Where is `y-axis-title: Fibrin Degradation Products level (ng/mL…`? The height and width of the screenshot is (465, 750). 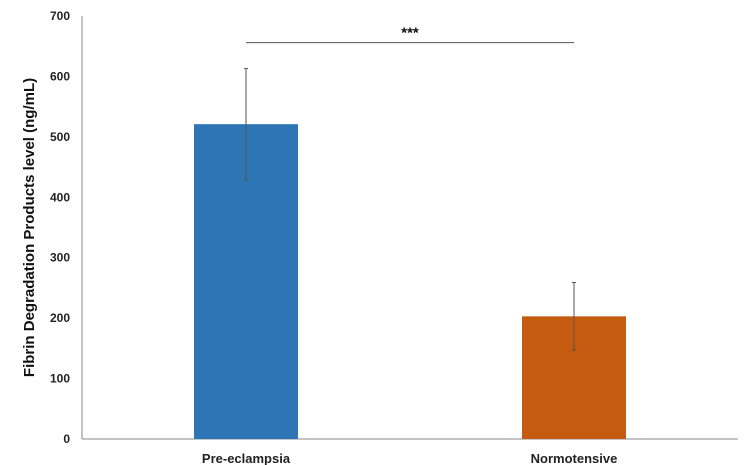
y-axis-title: Fibrin Degradation Products level (ng/mL… is located at coordinates (29, 227).